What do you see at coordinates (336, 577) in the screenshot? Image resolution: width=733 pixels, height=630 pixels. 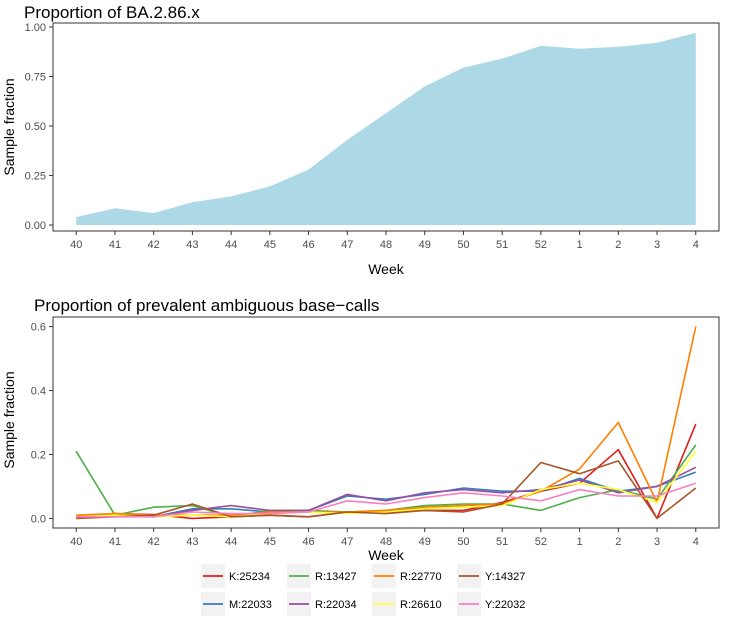 I see `legend-label: R:13427` at bounding box center [336, 577].